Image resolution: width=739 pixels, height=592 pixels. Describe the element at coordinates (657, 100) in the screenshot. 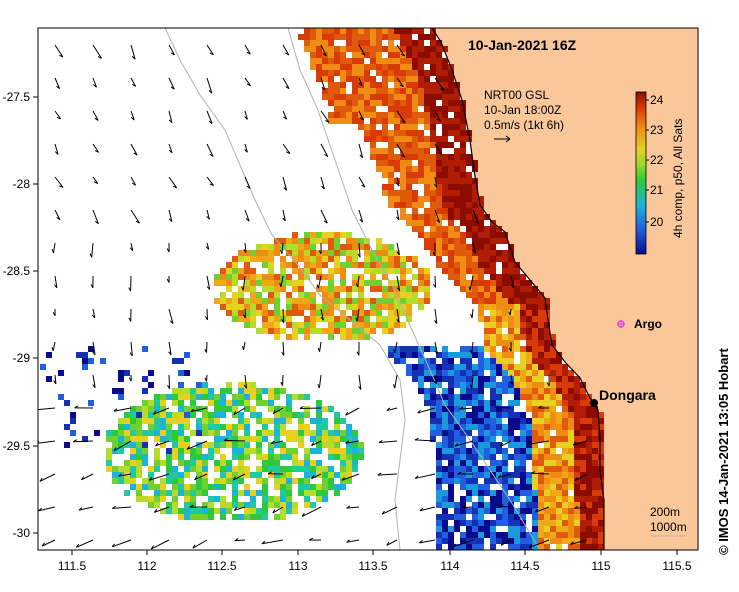

I see `colorbar-tick: 24` at that location.